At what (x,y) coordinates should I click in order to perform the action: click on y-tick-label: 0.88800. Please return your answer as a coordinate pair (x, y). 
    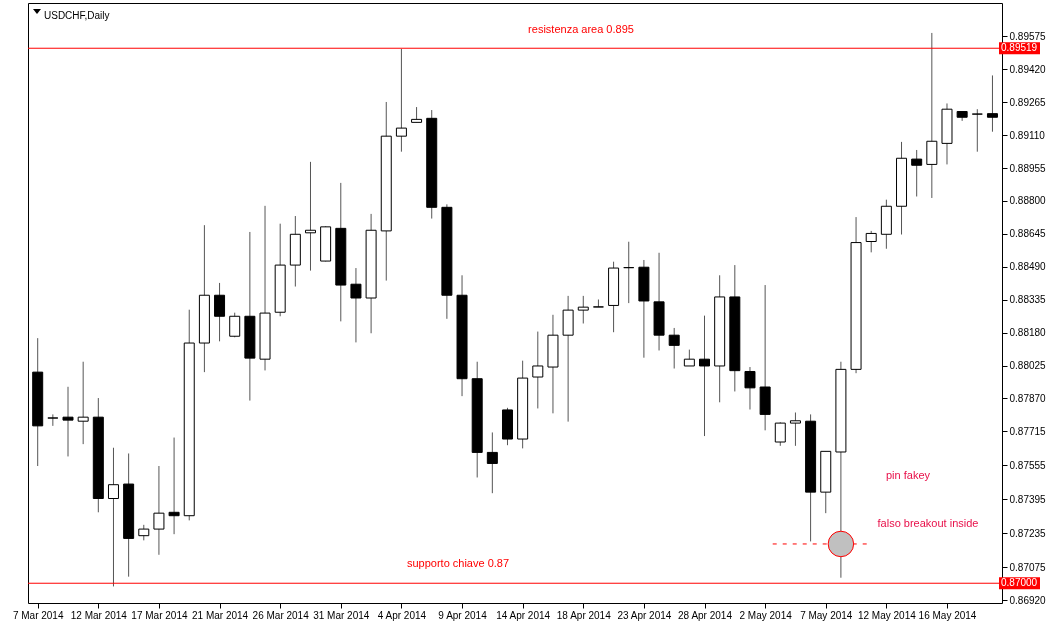
    Looking at the image, I should click on (1028, 201).